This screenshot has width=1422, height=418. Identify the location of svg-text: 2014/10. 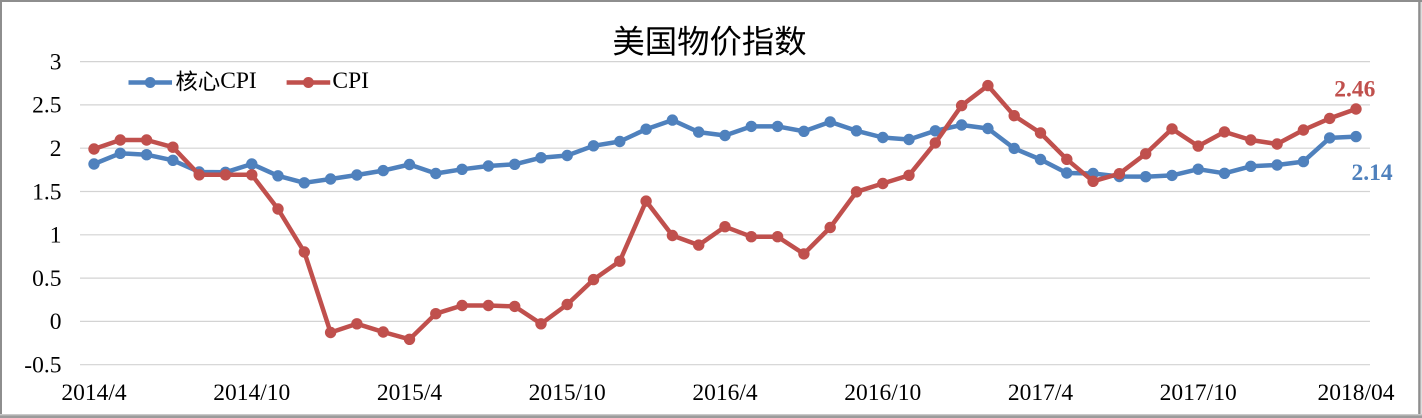
(251, 393).